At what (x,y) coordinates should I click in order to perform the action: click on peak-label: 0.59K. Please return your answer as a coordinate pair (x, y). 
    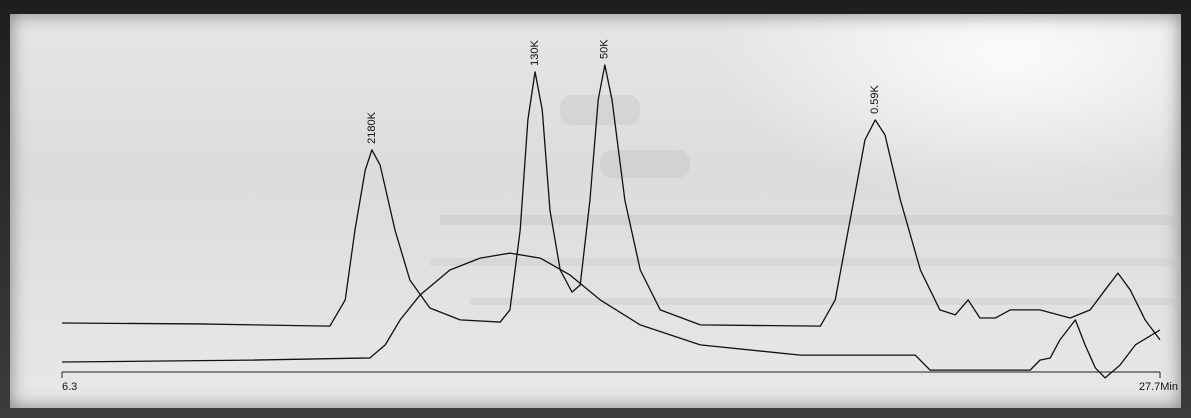
    Looking at the image, I should click on (875, 98).